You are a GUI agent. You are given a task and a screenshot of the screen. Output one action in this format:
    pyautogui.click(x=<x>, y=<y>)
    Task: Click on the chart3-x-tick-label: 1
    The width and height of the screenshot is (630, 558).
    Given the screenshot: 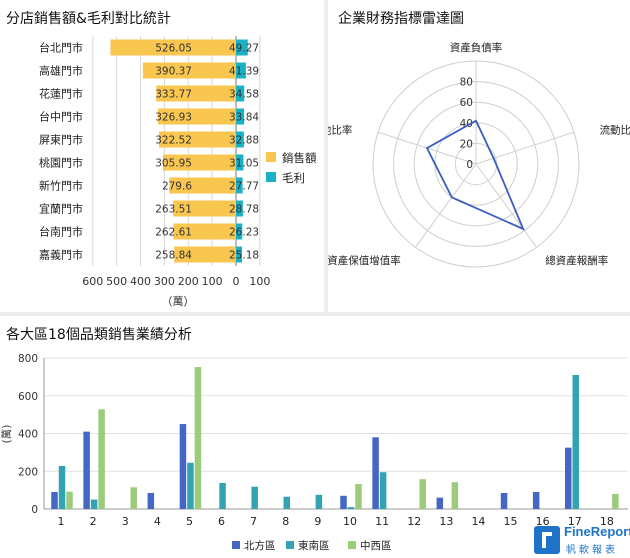 What is the action you would take?
    pyautogui.click(x=61, y=521)
    